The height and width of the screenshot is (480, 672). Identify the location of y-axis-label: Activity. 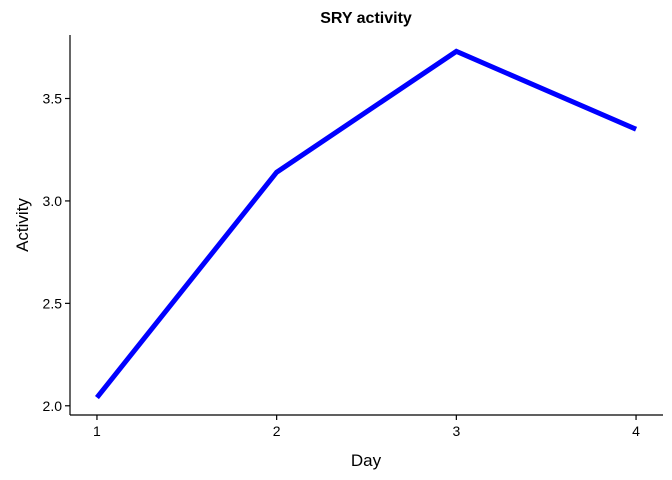
(22, 225).